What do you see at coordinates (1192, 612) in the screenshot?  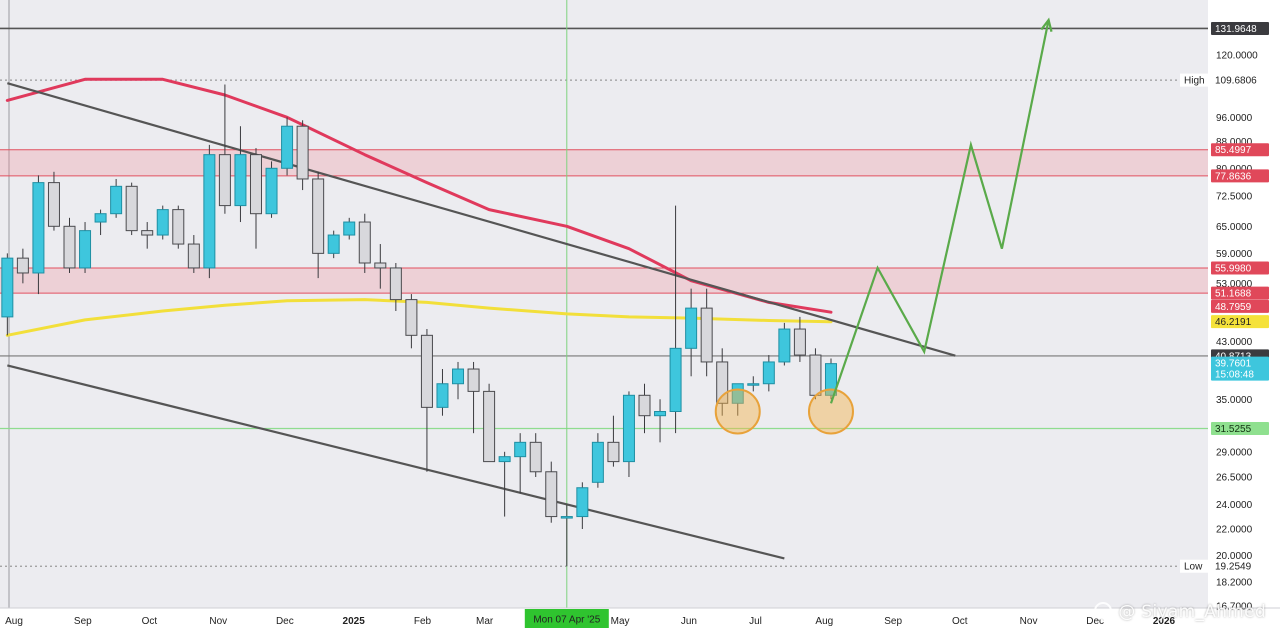 I see `watermark-text: @ Siyam_Ahmed` at bounding box center [1192, 612].